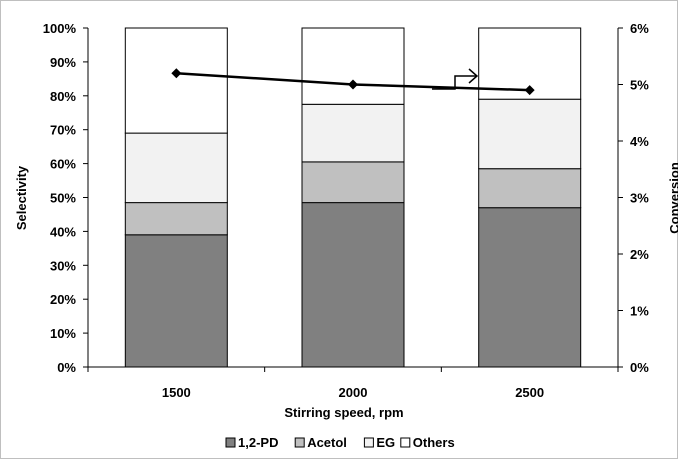 The width and height of the screenshot is (678, 459). What do you see at coordinates (434, 442) in the screenshot?
I see `legend-label: Others` at bounding box center [434, 442].